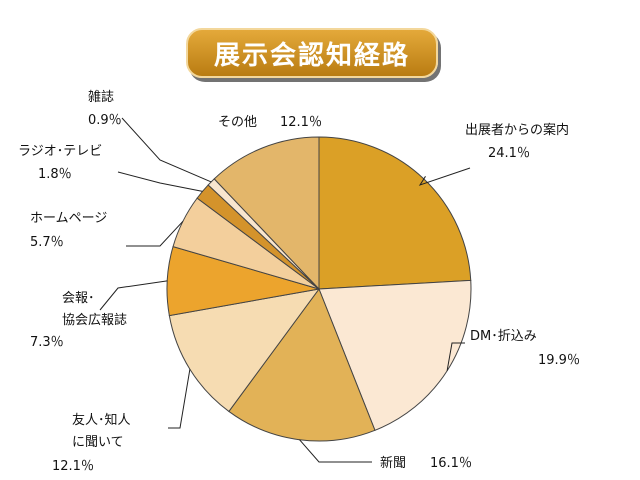 This screenshot has height=480, width=640. What do you see at coordinates (559, 360) in the screenshot?
I see `slice-value-1: 19.9％` at bounding box center [559, 360].